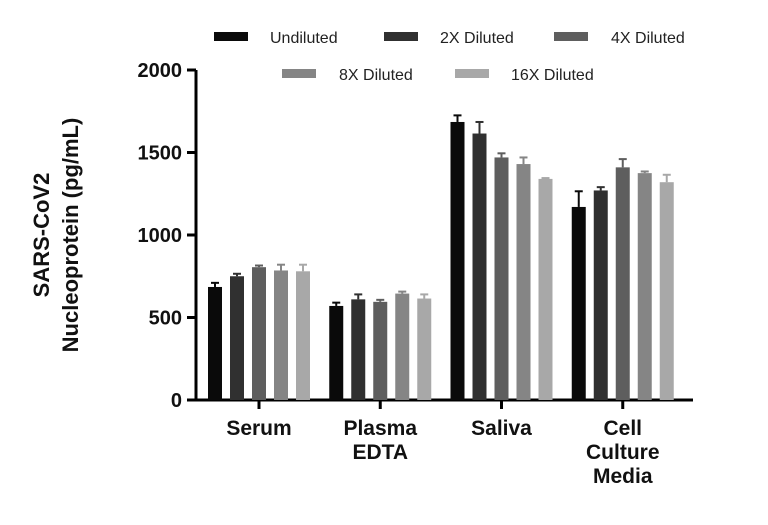 This screenshot has width=768, height=525. Describe the element at coordinates (258, 428) in the screenshot. I see `x-category-label: Serum` at that location.